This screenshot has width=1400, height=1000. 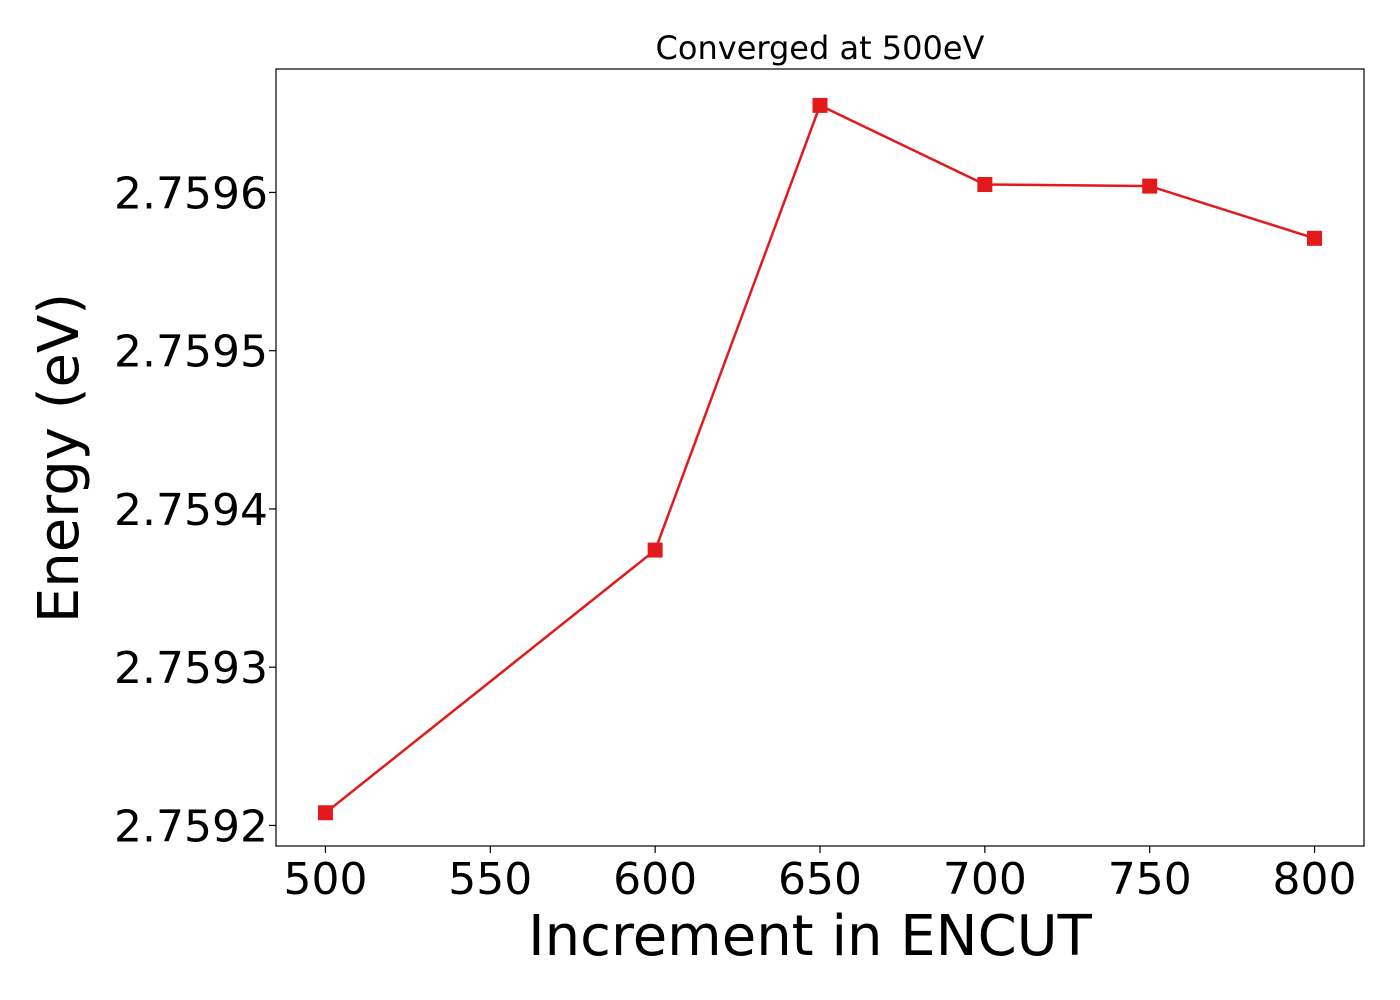 What do you see at coordinates (325, 879) in the screenshot?
I see `x-tick-label: 500` at bounding box center [325, 879].